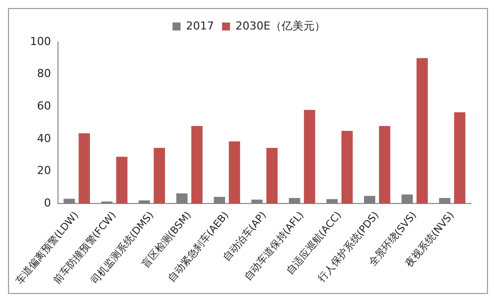  I want to click on y-tick-label: 0, so click(47, 203).